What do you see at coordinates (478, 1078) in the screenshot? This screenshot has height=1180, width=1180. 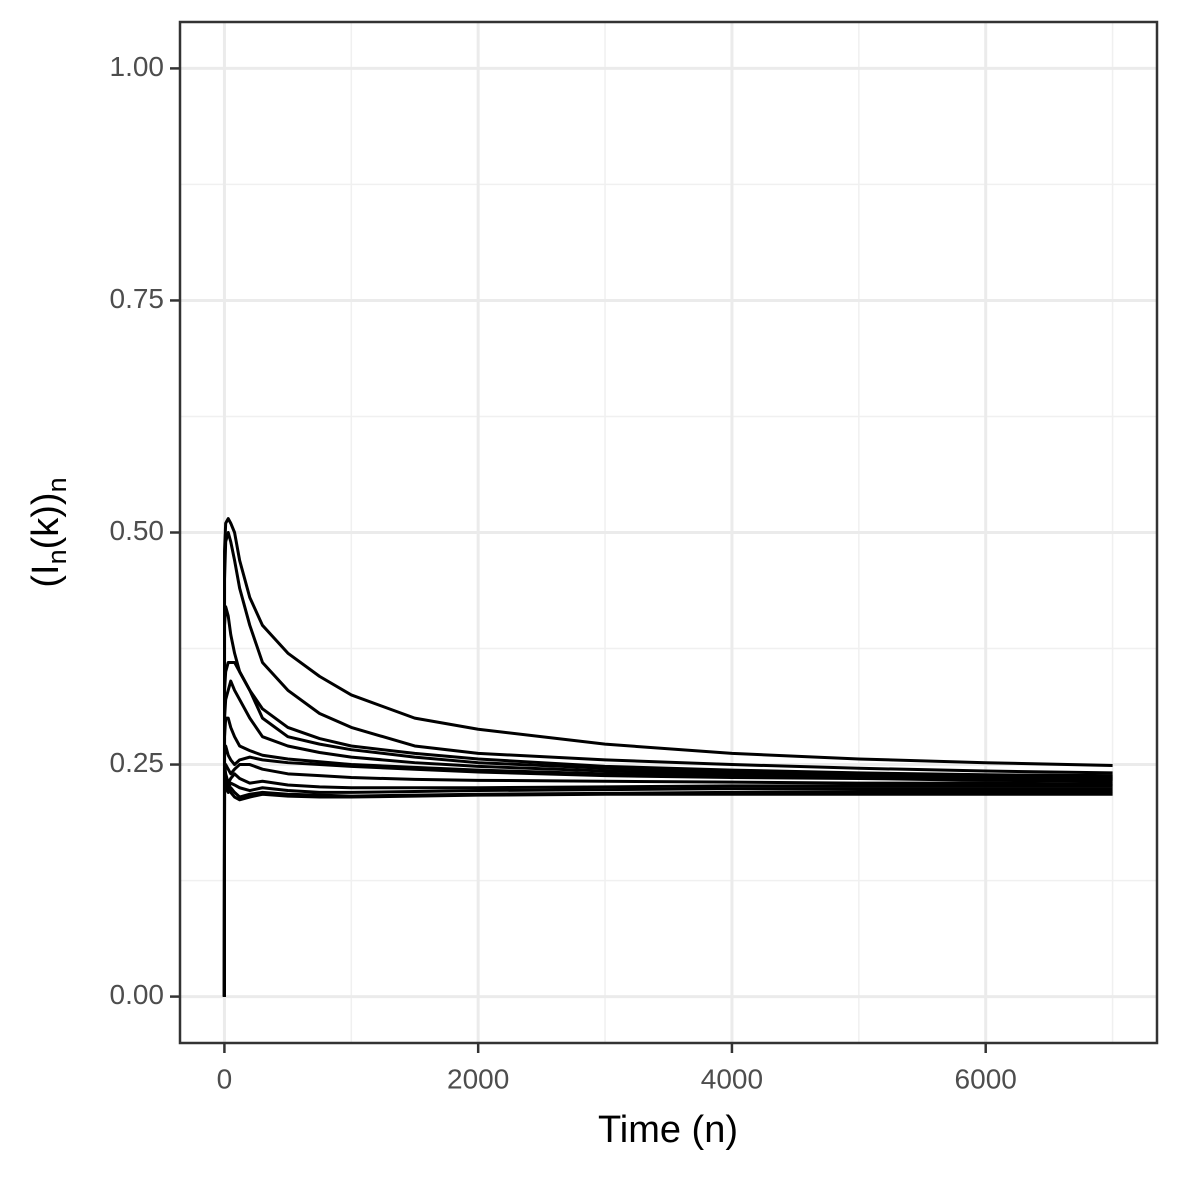 I see `x-tick-label: 2000` at bounding box center [478, 1078].